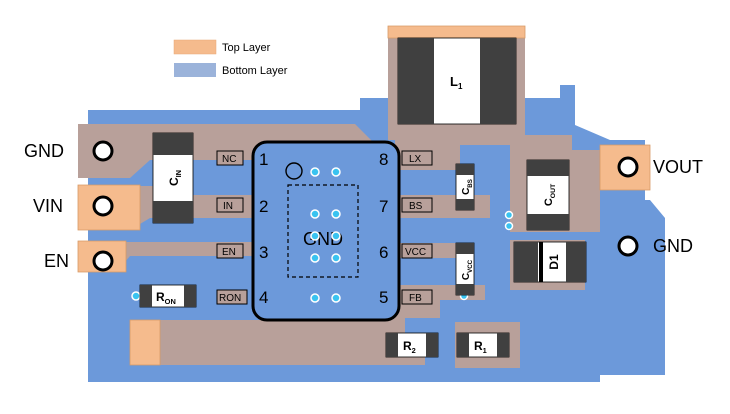 This screenshot has width=730, height=414. Describe the element at coordinates (548, 168) in the screenshot. I see `cout-pad-top` at that location.